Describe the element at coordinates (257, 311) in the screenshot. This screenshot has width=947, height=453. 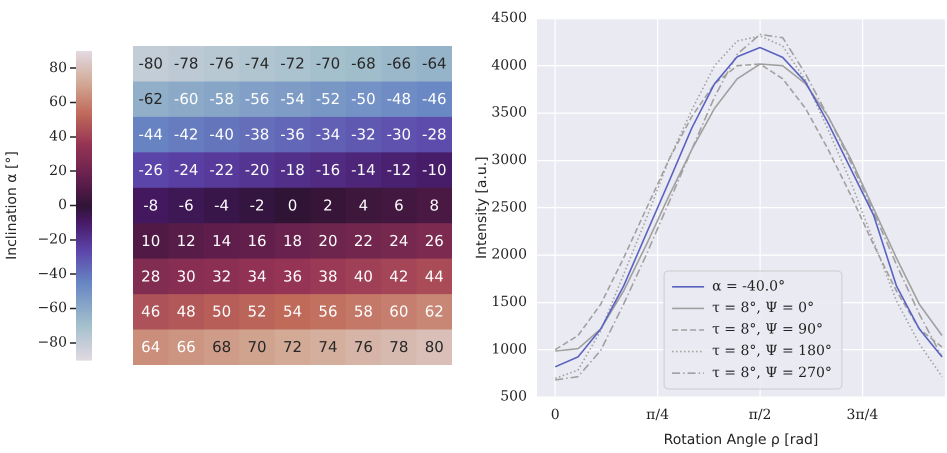
I see `data-label: 52` at that location.